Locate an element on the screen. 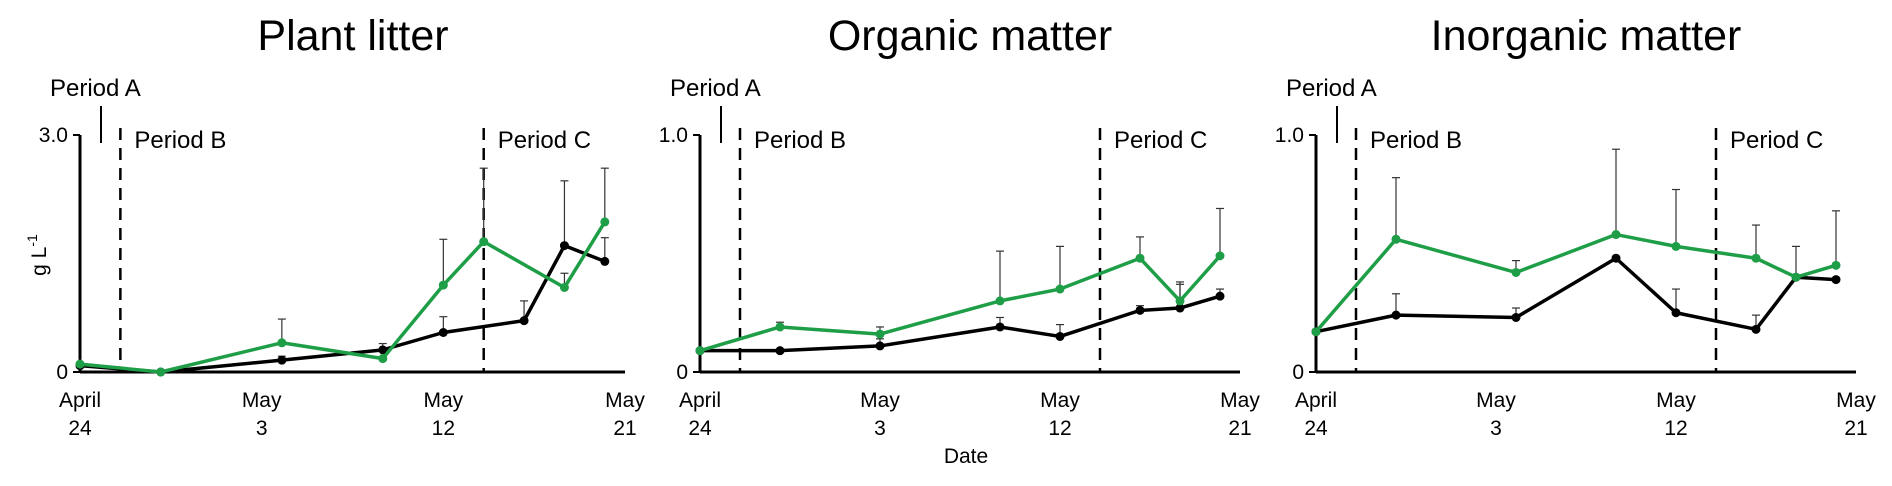 The width and height of the screenshot is (1892, 486). chart-title: Inorganic matter is located at coordinates (1586, 36).